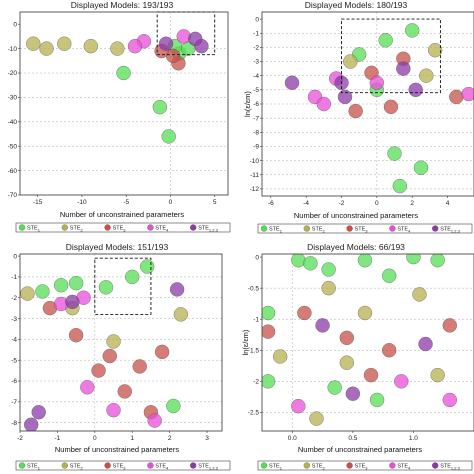 The height and width of the screenshot is (474, 474). I want to click on x-tick-label: -5, so click(126, 202).